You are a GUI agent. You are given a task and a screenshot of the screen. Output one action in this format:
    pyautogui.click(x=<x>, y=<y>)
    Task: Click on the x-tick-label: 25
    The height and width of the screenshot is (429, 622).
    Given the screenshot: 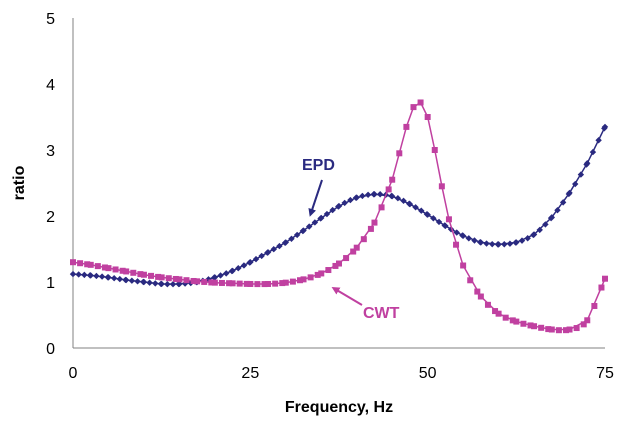 What is the action you would take?
    pyautogui.click(x=250, y=373)
    